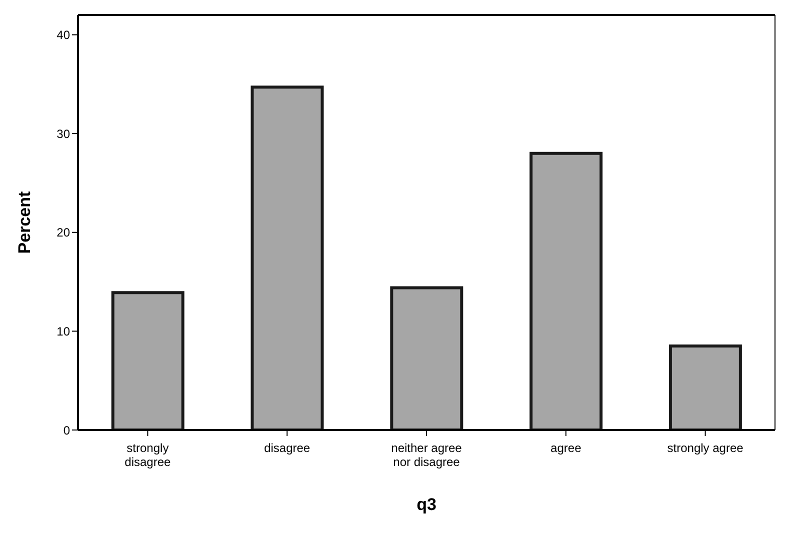 The height and width of the screenshot is (538, 791). I want to click on y-tick-label: 30, so click(63, 133).